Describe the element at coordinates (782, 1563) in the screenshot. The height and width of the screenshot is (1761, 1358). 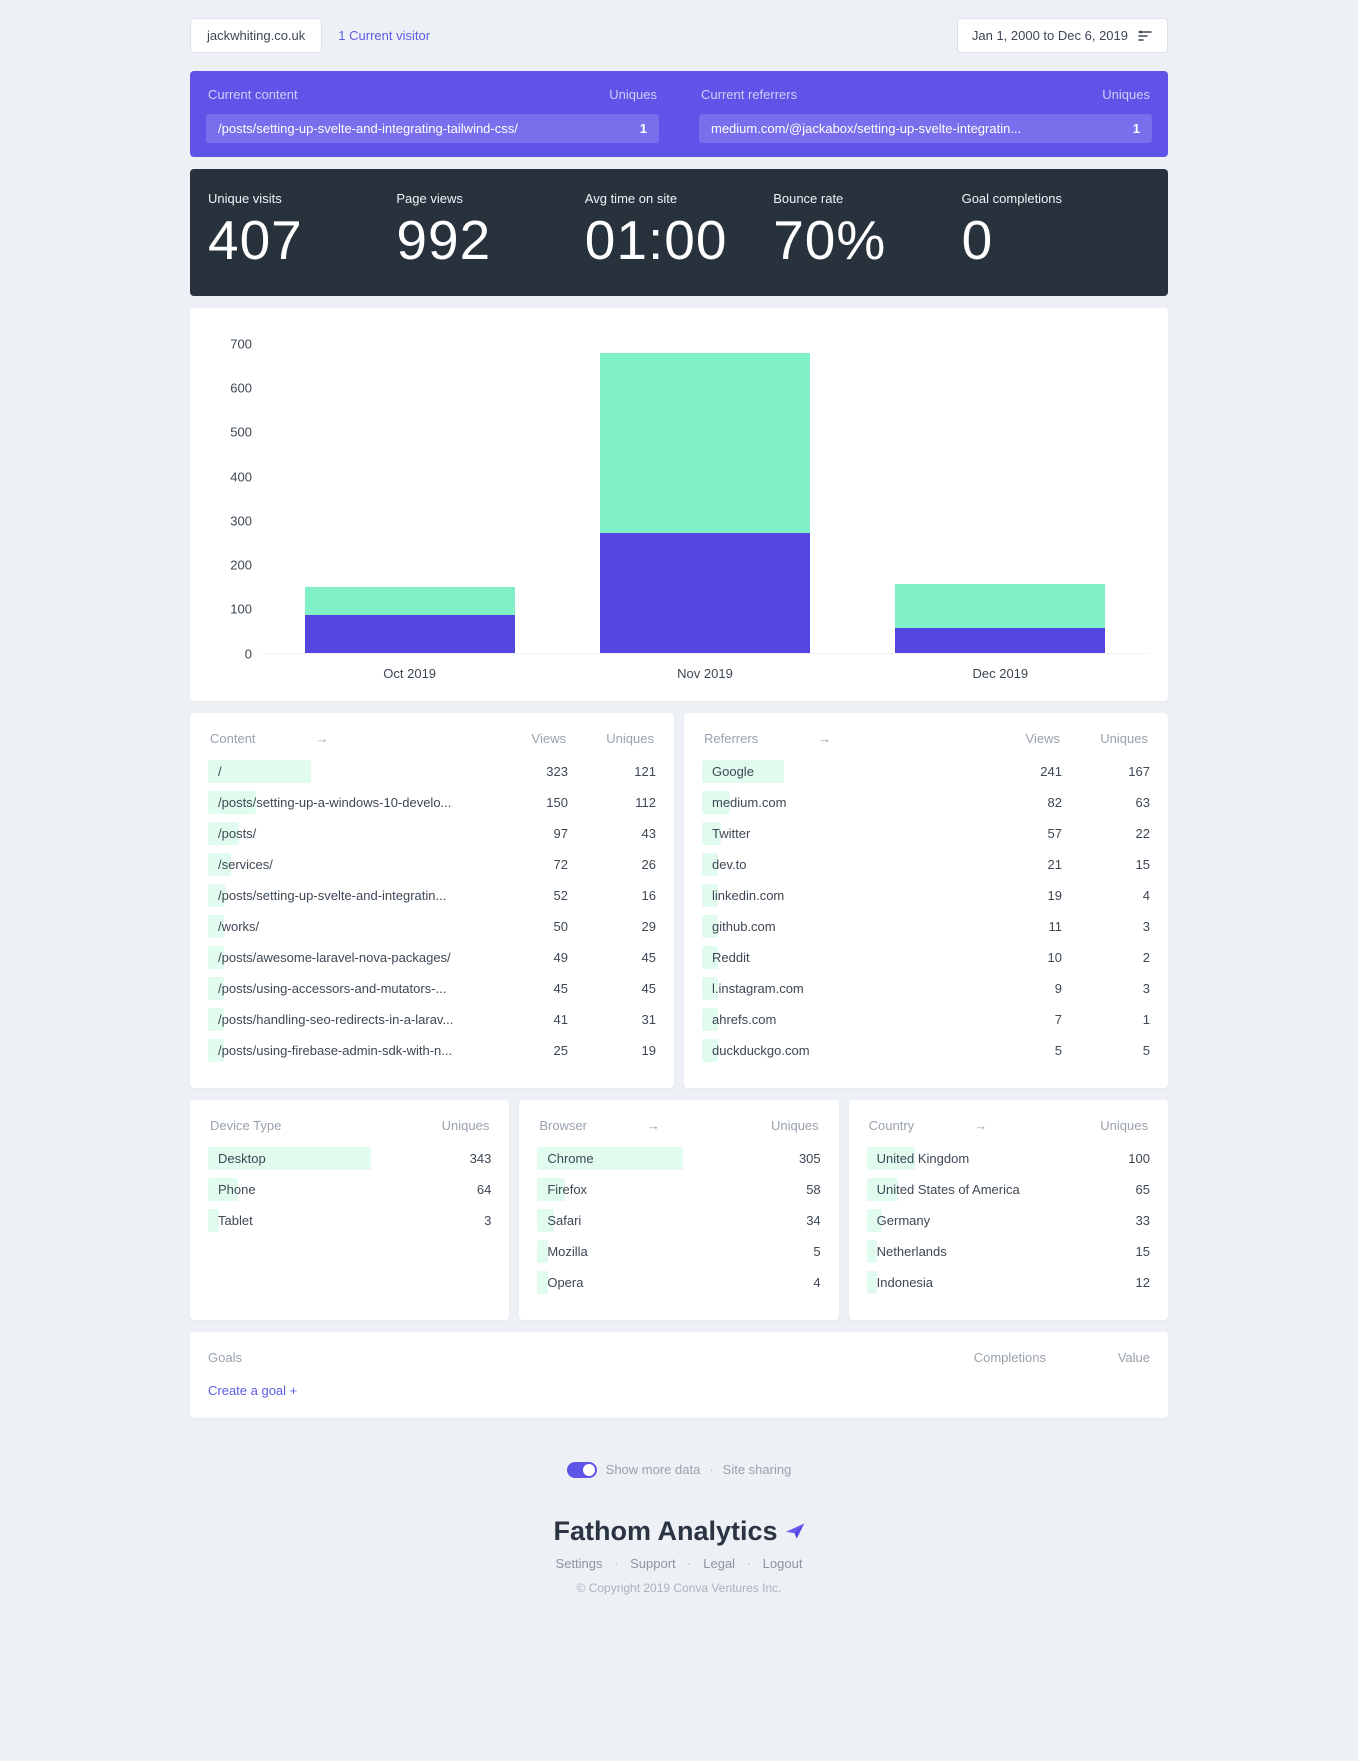
I see `logout-link: Logout` at that location.